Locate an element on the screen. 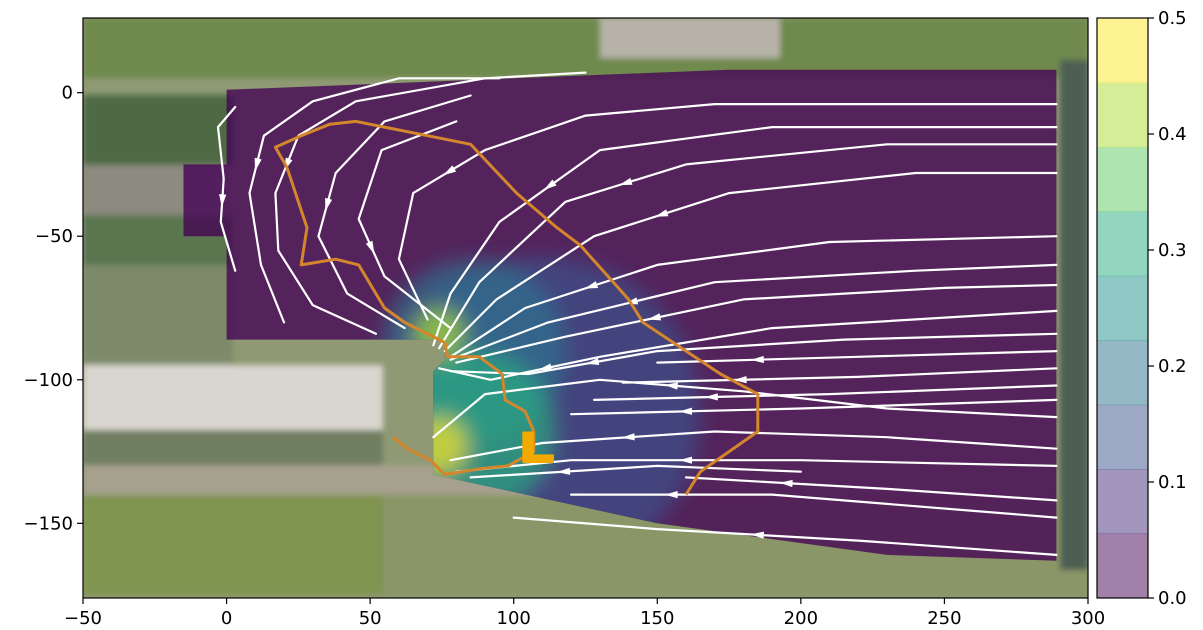 The image size is (1203, 630). x-tick-label-4: 150 is located at coordinates (657, 618).